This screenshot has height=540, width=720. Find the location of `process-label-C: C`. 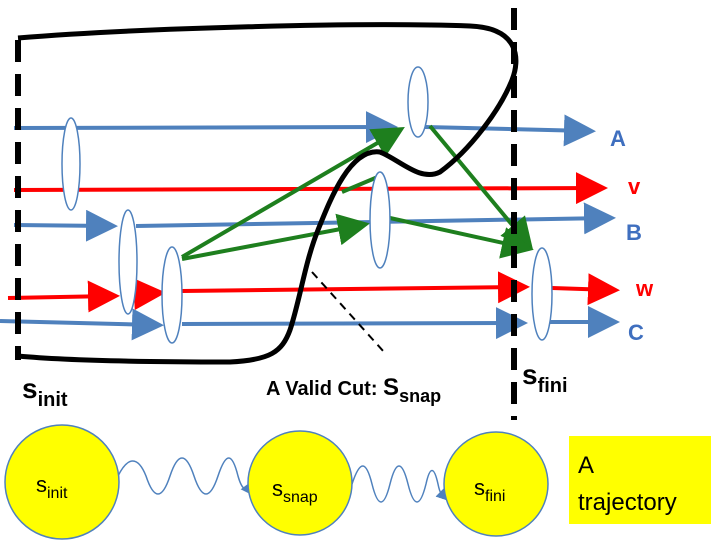

process-label-C: C is located at coordinates (636, 332).